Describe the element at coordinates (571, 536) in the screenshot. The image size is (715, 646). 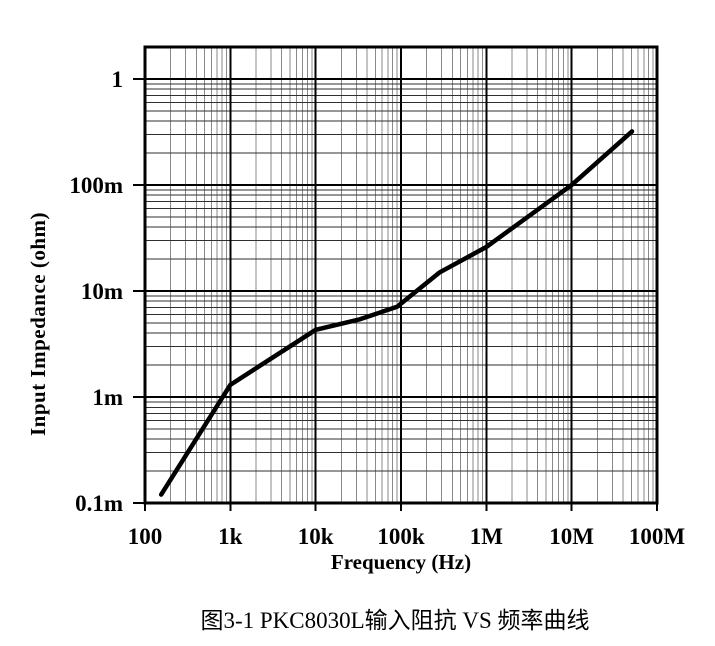
I see `x-tick-label: 10M` at that location.